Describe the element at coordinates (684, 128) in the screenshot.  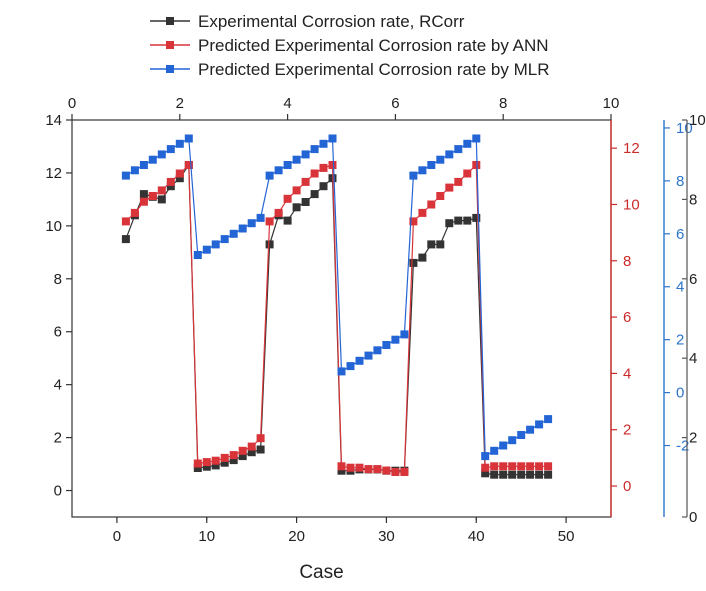
I see `y-right-blue-tick-label: 10` at that location.